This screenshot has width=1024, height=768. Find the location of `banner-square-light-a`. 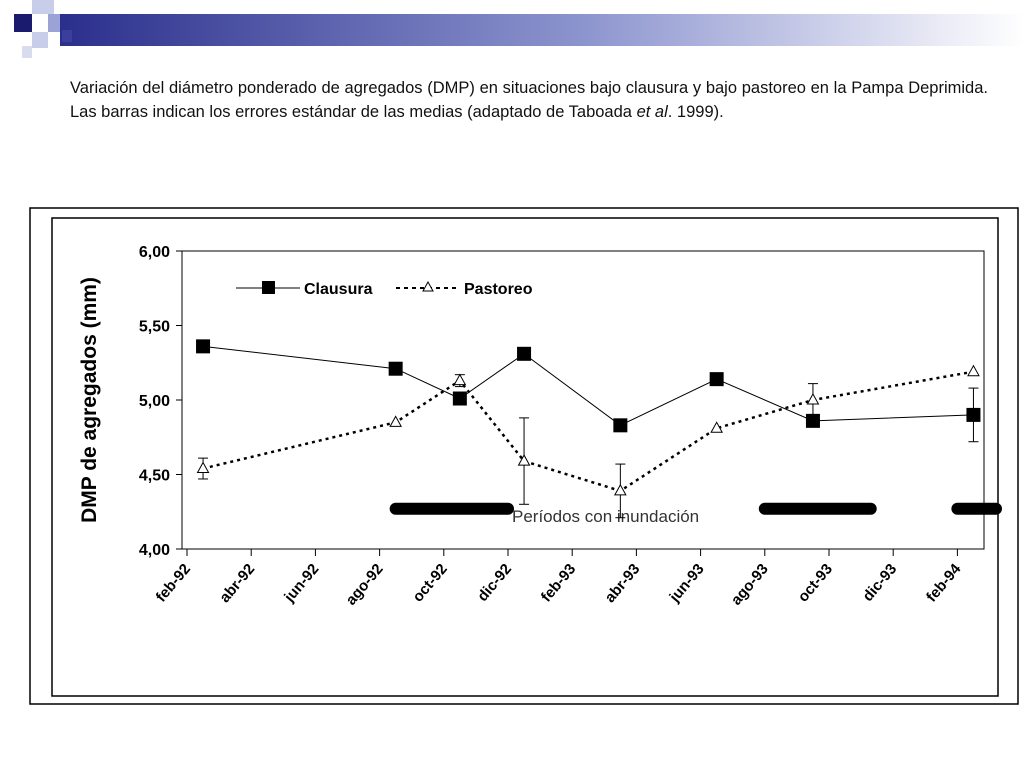

banner-square-light-a is located at coordinates (43, 7).